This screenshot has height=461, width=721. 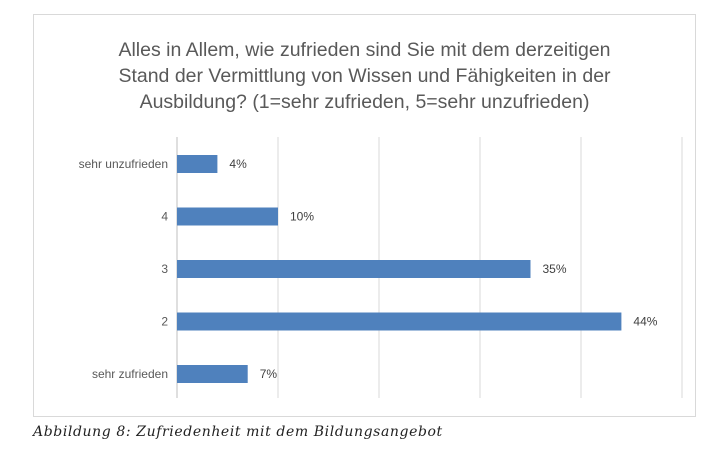 What do you see at coordinates (555, 269) in the screenshot?
I see `data-label: 35%` at bounding box center [555, 269].